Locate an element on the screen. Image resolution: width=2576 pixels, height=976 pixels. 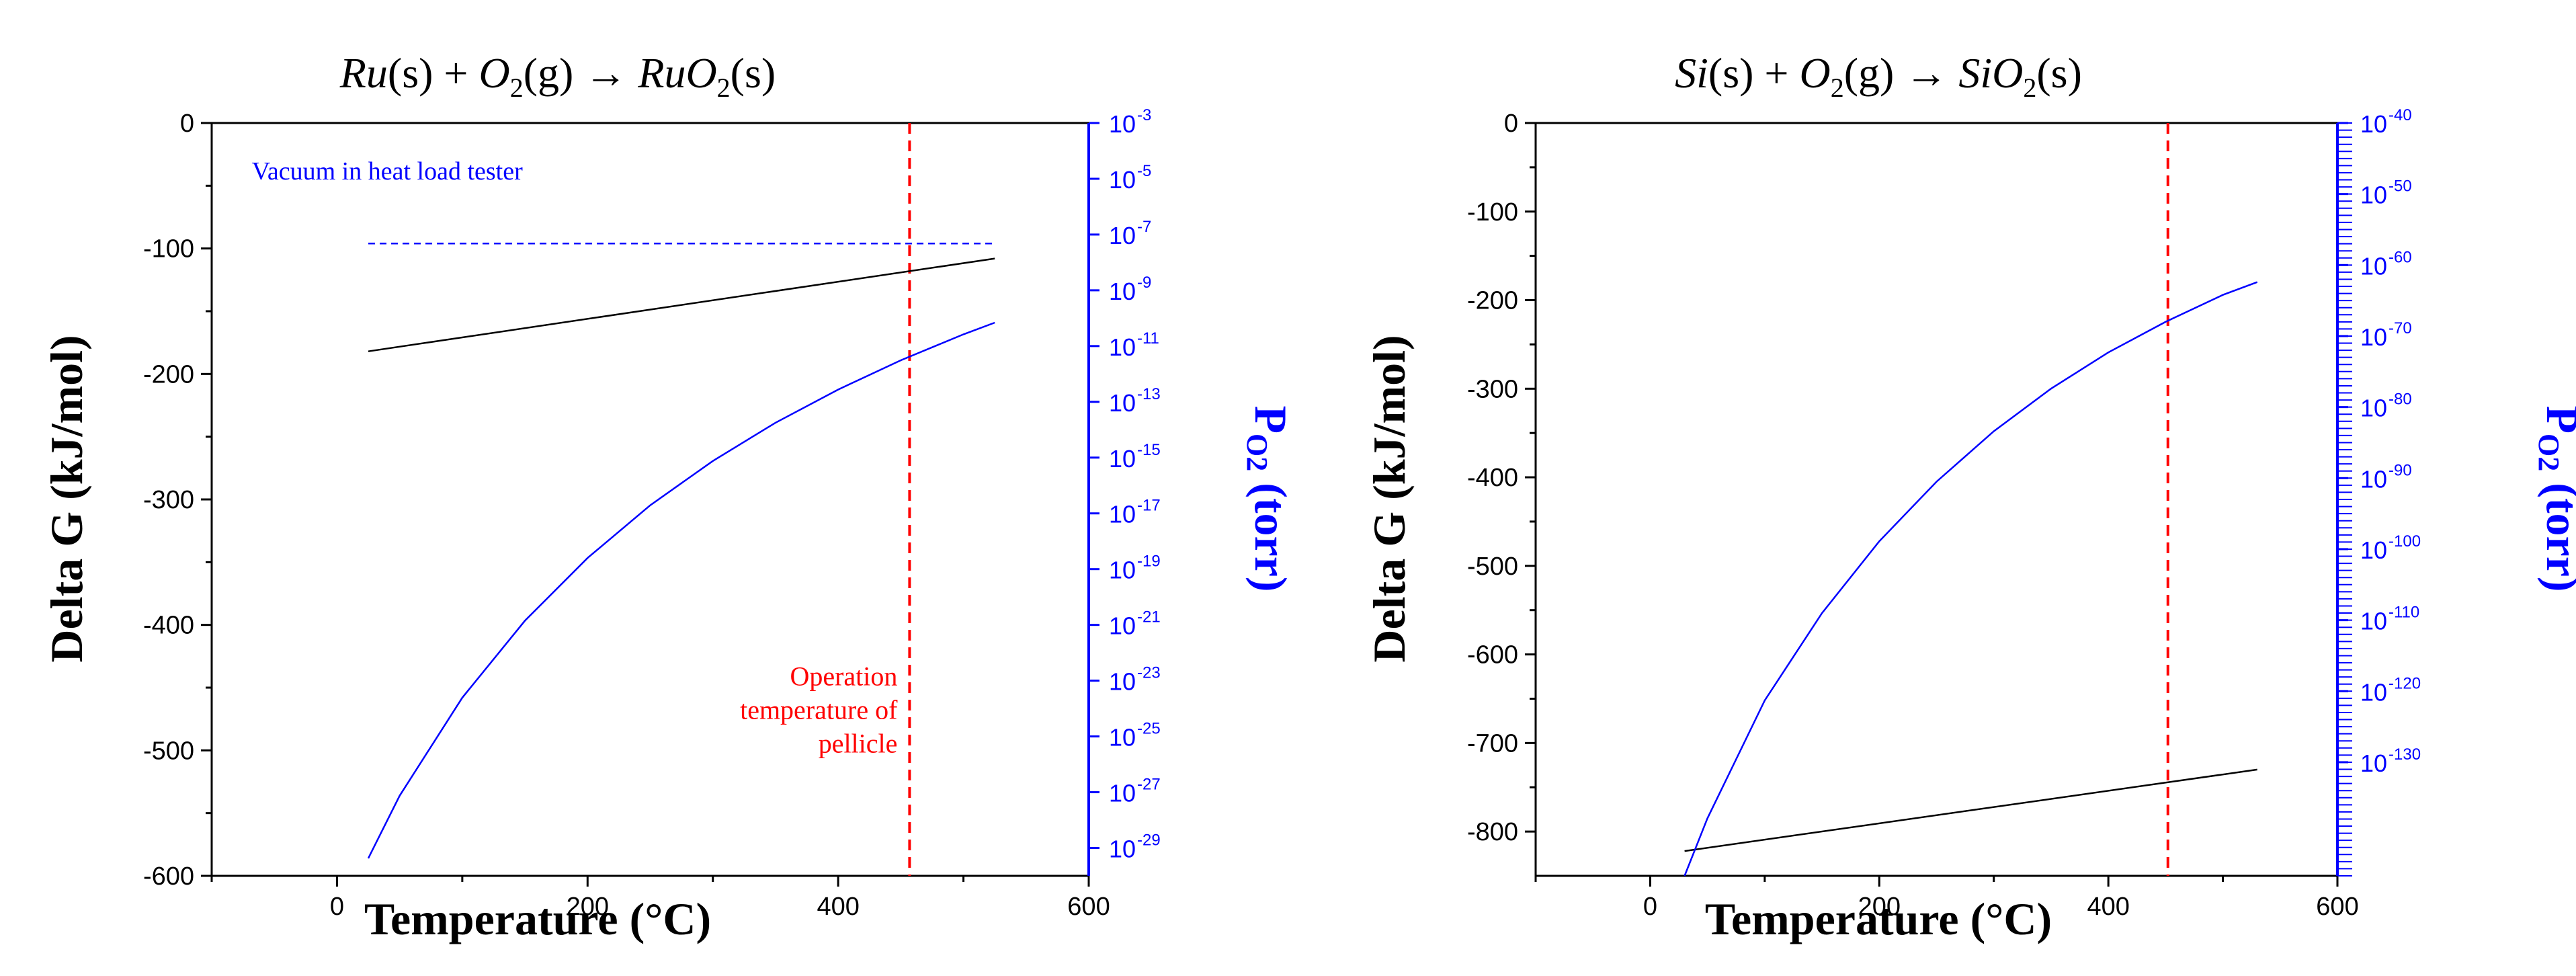
x-axis-label-si: Temperature (°C) is located at coordinates (1878, 918).